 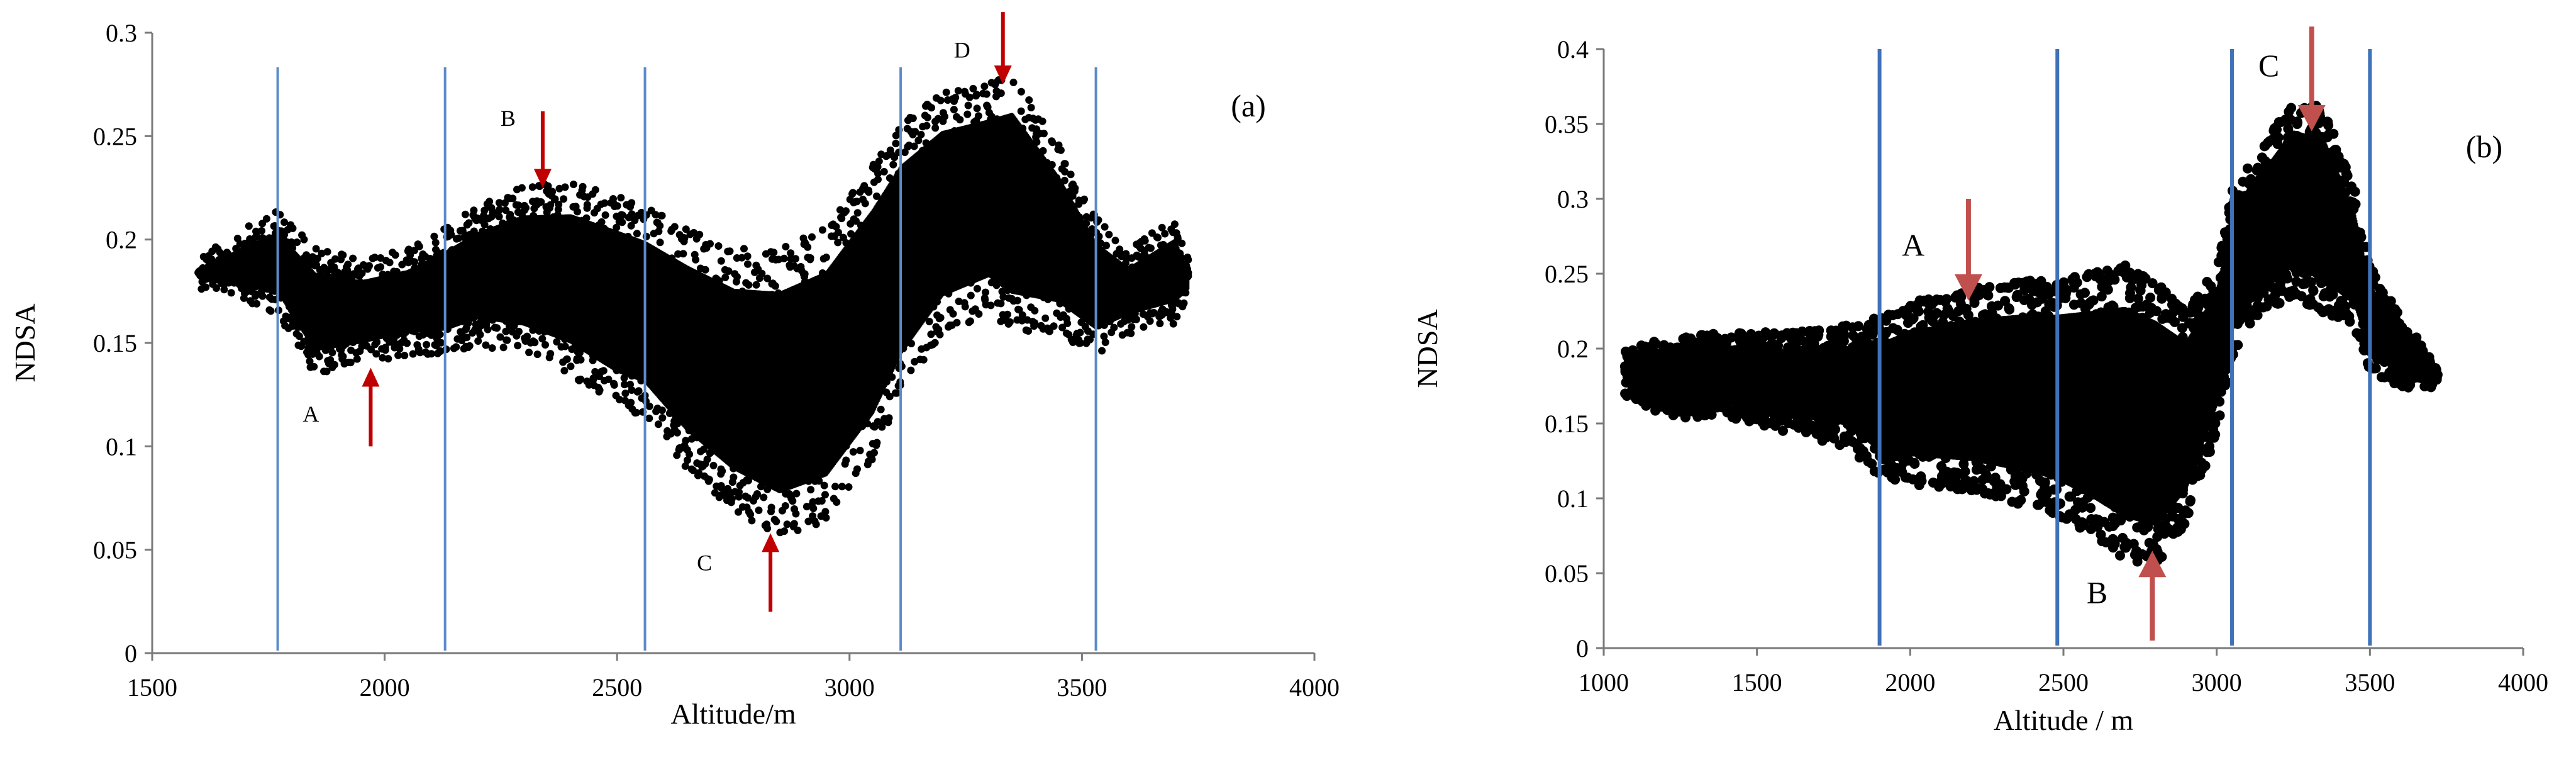 I want to click on y-tick-label: 0, so click(x=131, y=653).